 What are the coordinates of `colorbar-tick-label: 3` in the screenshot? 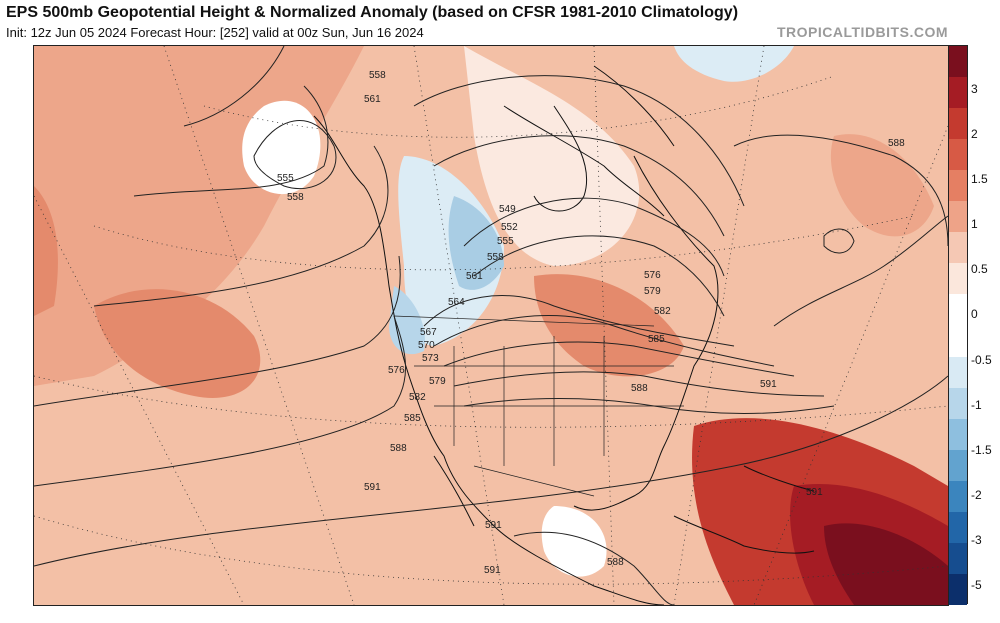 It's located at (974, 89).